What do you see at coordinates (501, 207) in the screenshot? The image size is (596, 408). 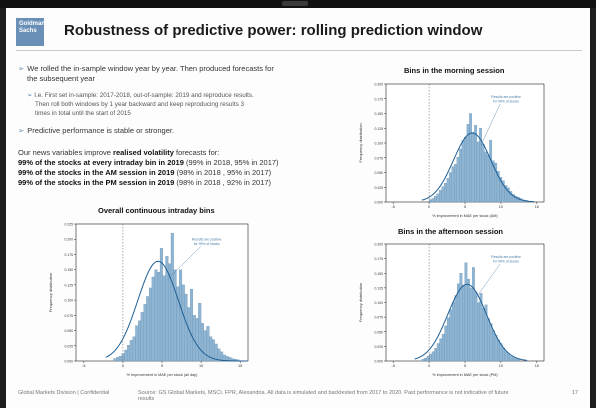 I see `x-tick-label: 10` at bounding box center [501, 207].